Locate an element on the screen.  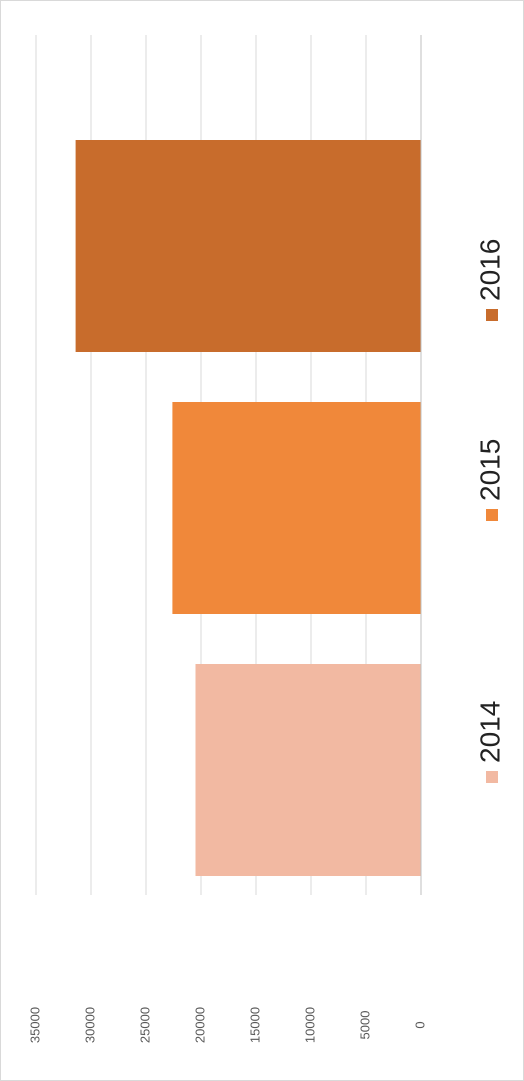
y-tick-label: 15000 is located at coordinates (254, 1025).